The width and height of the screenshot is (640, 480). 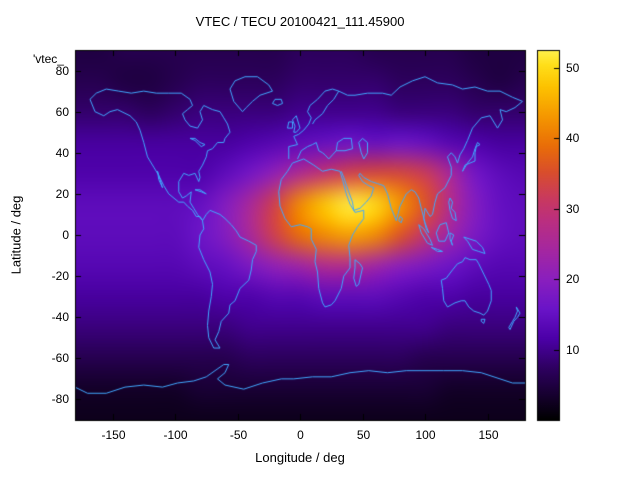 What do you see at coordinates (175, 435) in the screenshot?
I see `x-tick-label: -100` at bounding box center [175, 435].